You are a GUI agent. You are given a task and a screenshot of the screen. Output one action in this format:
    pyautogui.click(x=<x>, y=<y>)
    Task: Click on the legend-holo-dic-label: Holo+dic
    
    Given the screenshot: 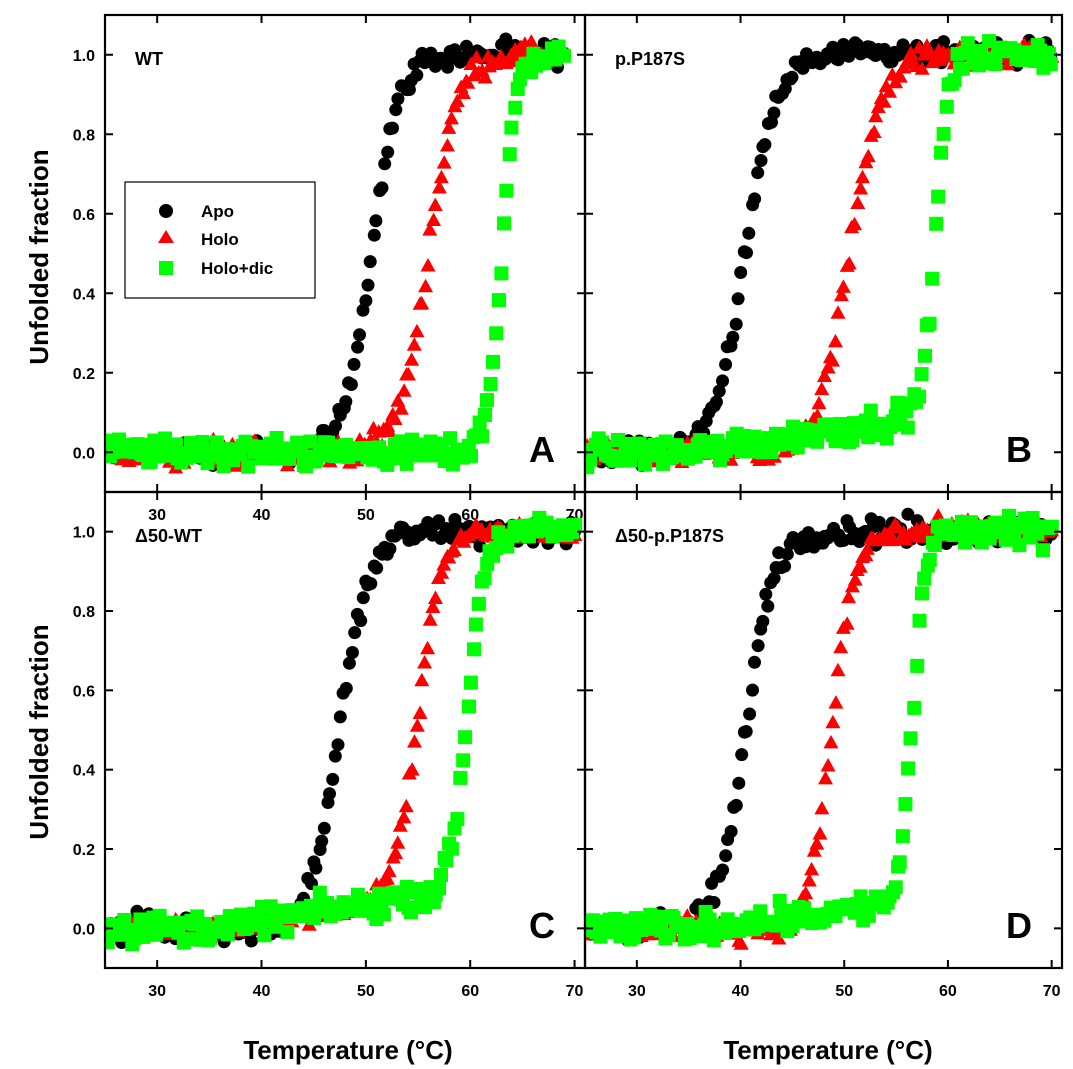 What is the action you would take?
    pyautogui.click(x=237, y=268)
    